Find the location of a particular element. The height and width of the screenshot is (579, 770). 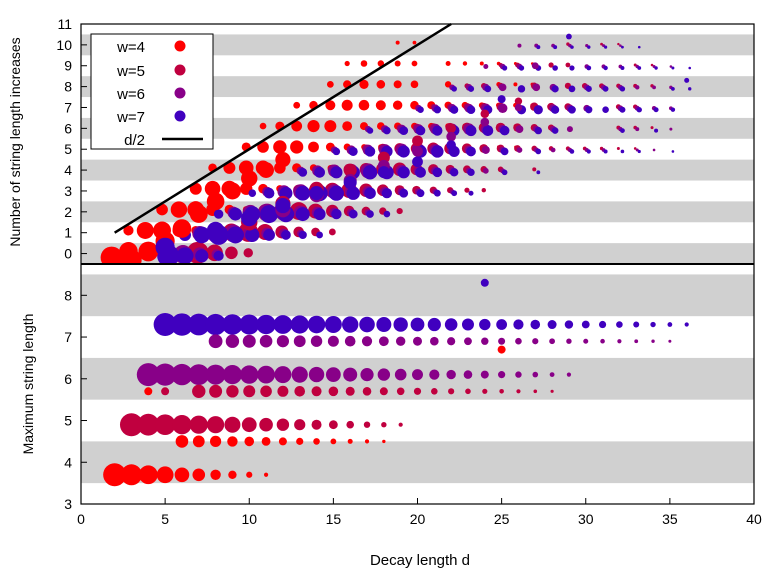

y-tick-label: 2 is located at coordinates (68, 212).